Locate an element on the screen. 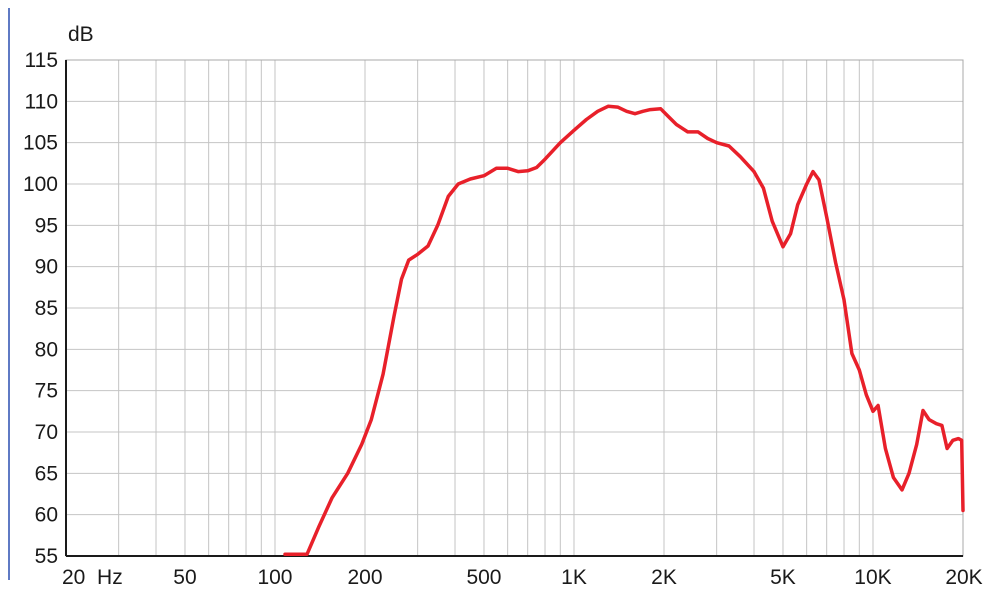 The image size is (990, 590). y-tick-label: 115 is located at coordinates (41, 60).